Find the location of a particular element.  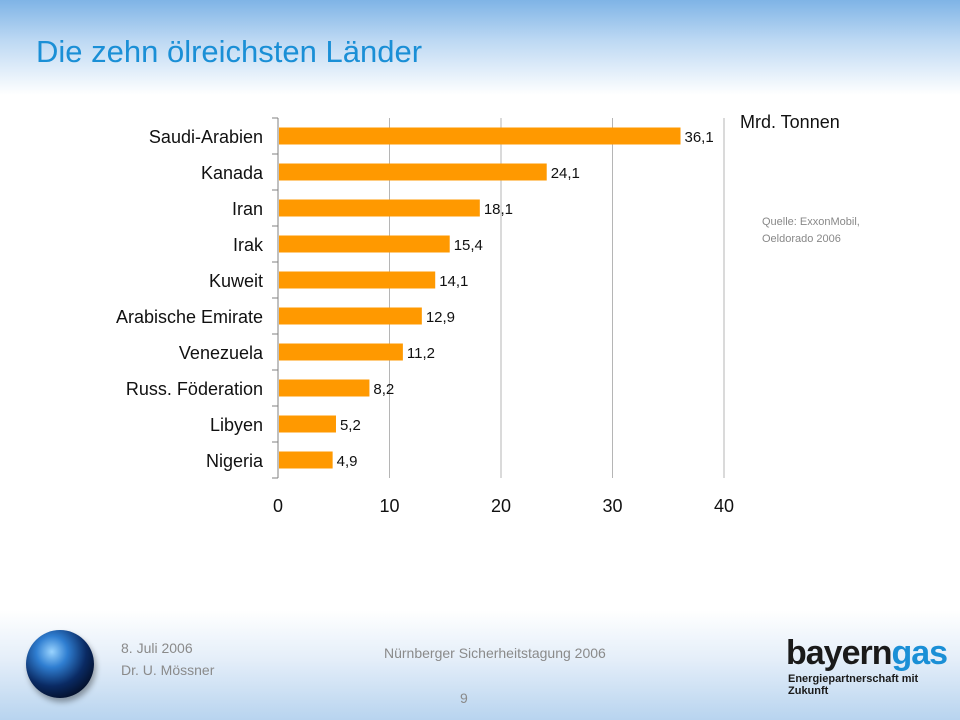

brand-logo: bayerngas is located at coordinates (867, 653).